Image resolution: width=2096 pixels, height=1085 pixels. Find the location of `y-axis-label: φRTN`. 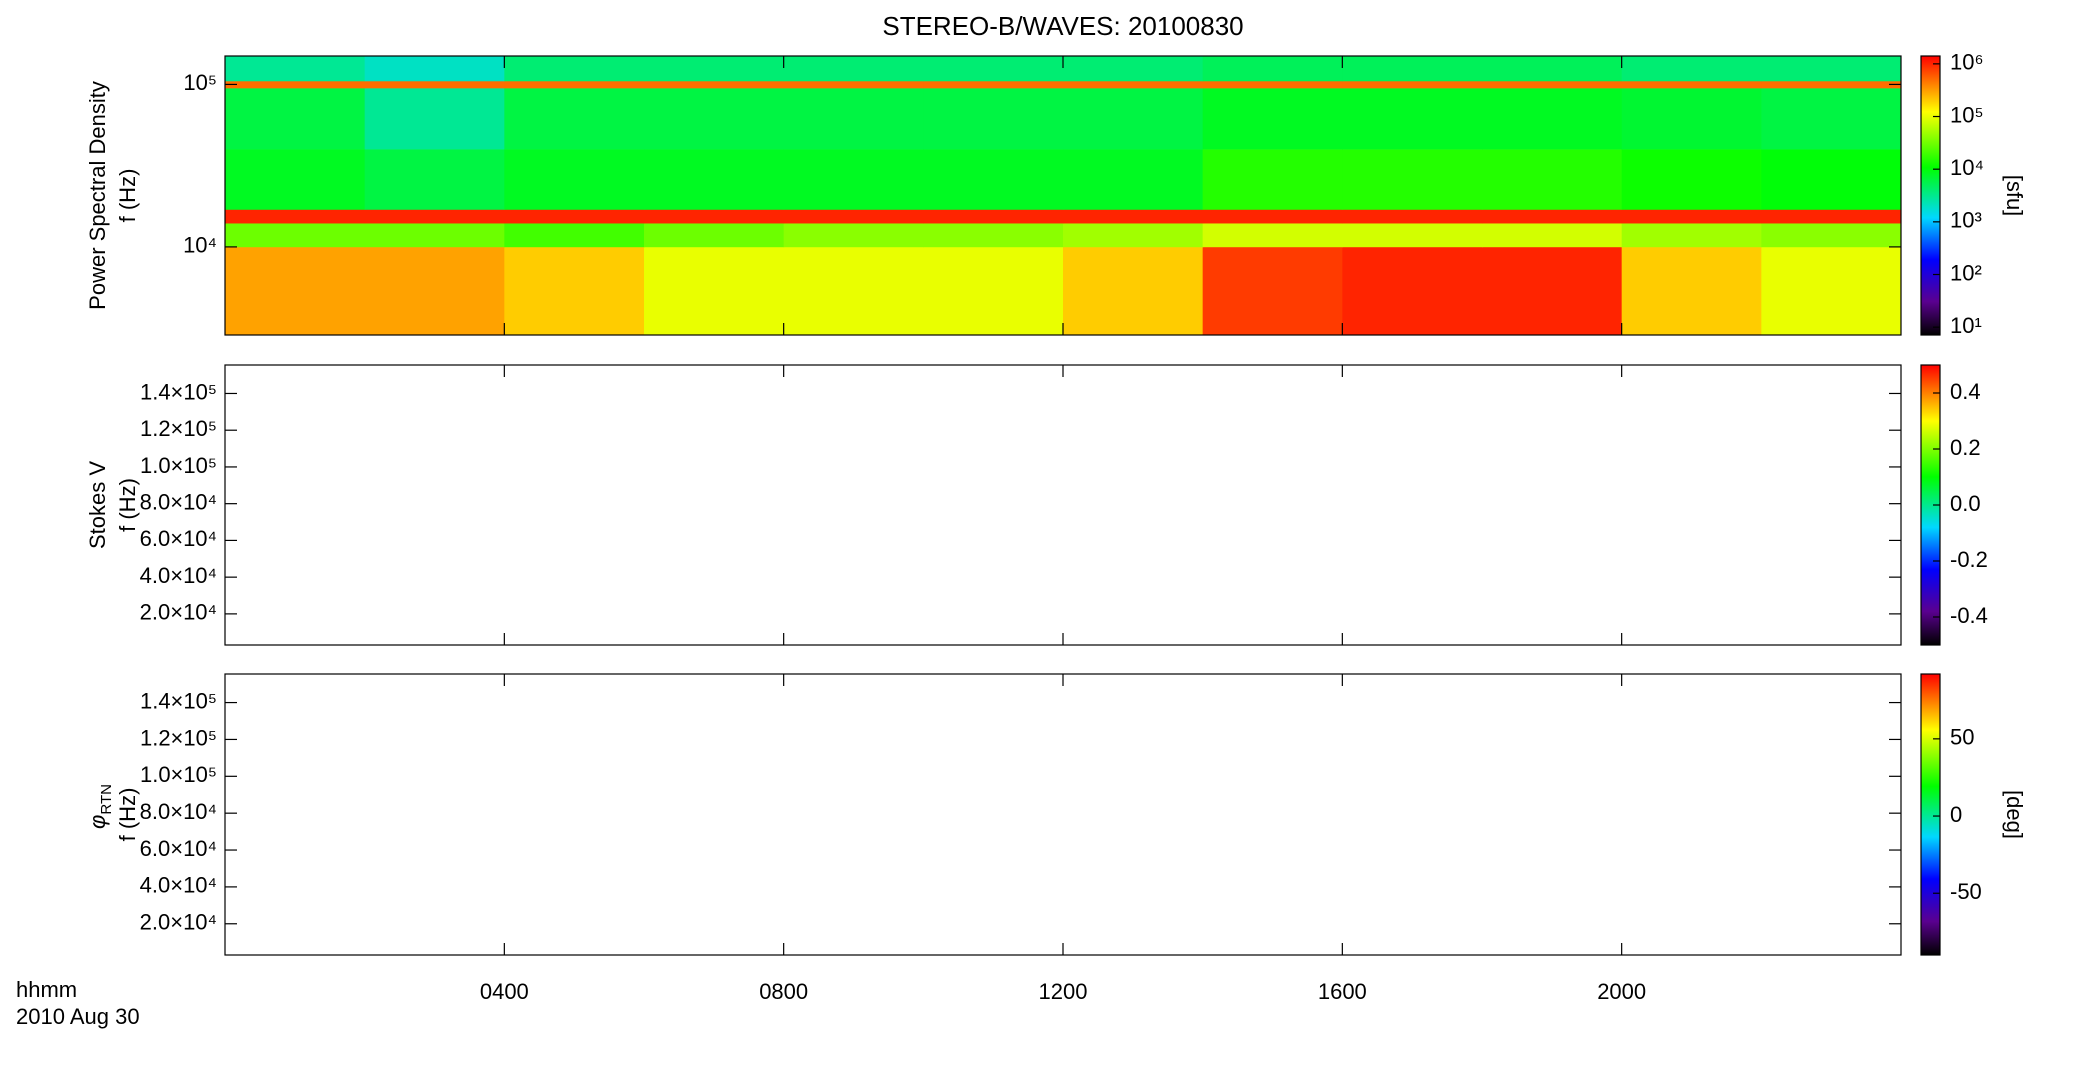

y-axis-label: φRTN is located at coordinates (100, 806).